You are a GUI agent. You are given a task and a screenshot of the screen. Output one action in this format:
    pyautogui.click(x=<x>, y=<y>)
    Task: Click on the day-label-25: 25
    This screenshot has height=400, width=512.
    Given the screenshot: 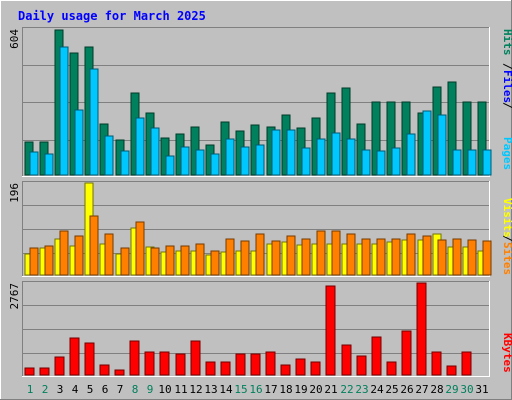 What is the action you would take?
    pyautogui.click(x=391, y=389)
    